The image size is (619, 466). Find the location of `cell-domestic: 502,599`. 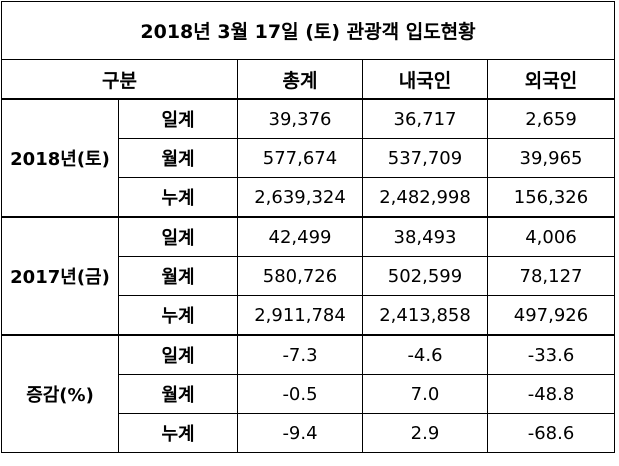

cell-domestic: 502,599 is located at coordinates (425, 276).